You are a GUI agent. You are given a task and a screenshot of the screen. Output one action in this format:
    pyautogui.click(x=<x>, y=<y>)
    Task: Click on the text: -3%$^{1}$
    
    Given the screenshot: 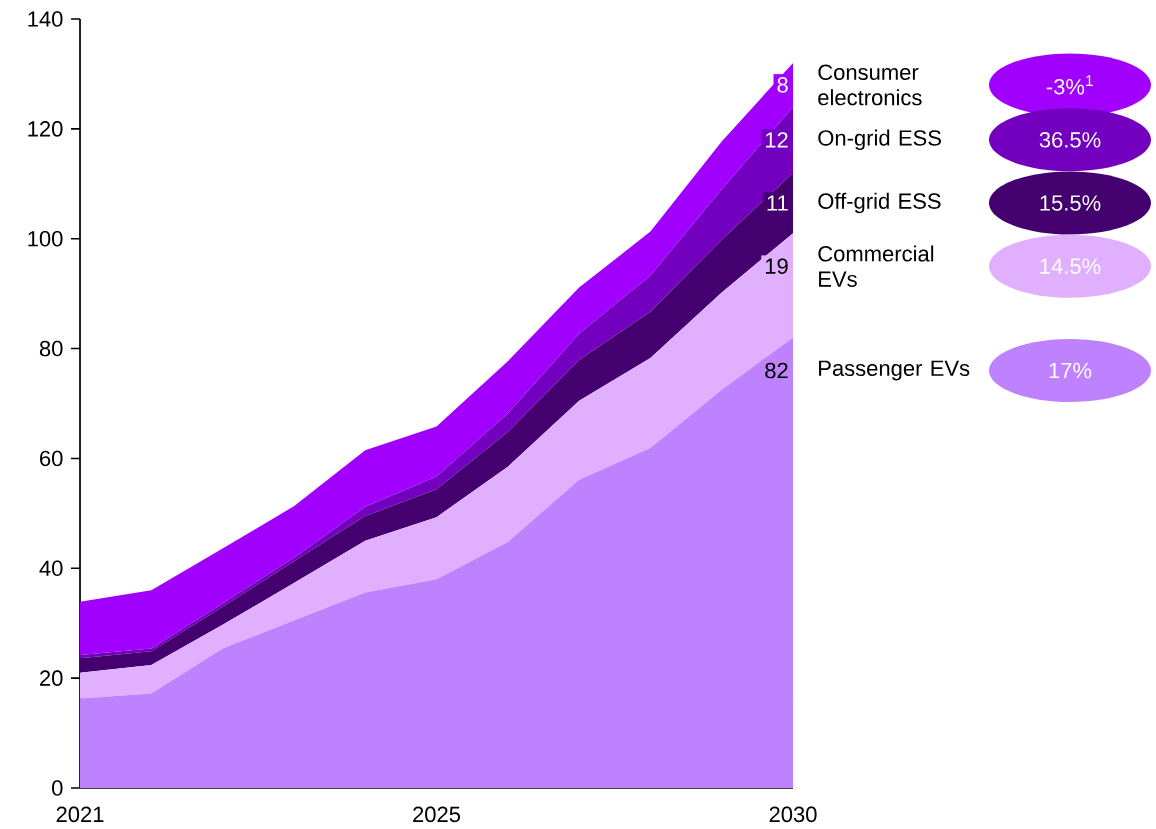 What is the action you would take?
    pyautogui.click(x=1069, y=85)
    